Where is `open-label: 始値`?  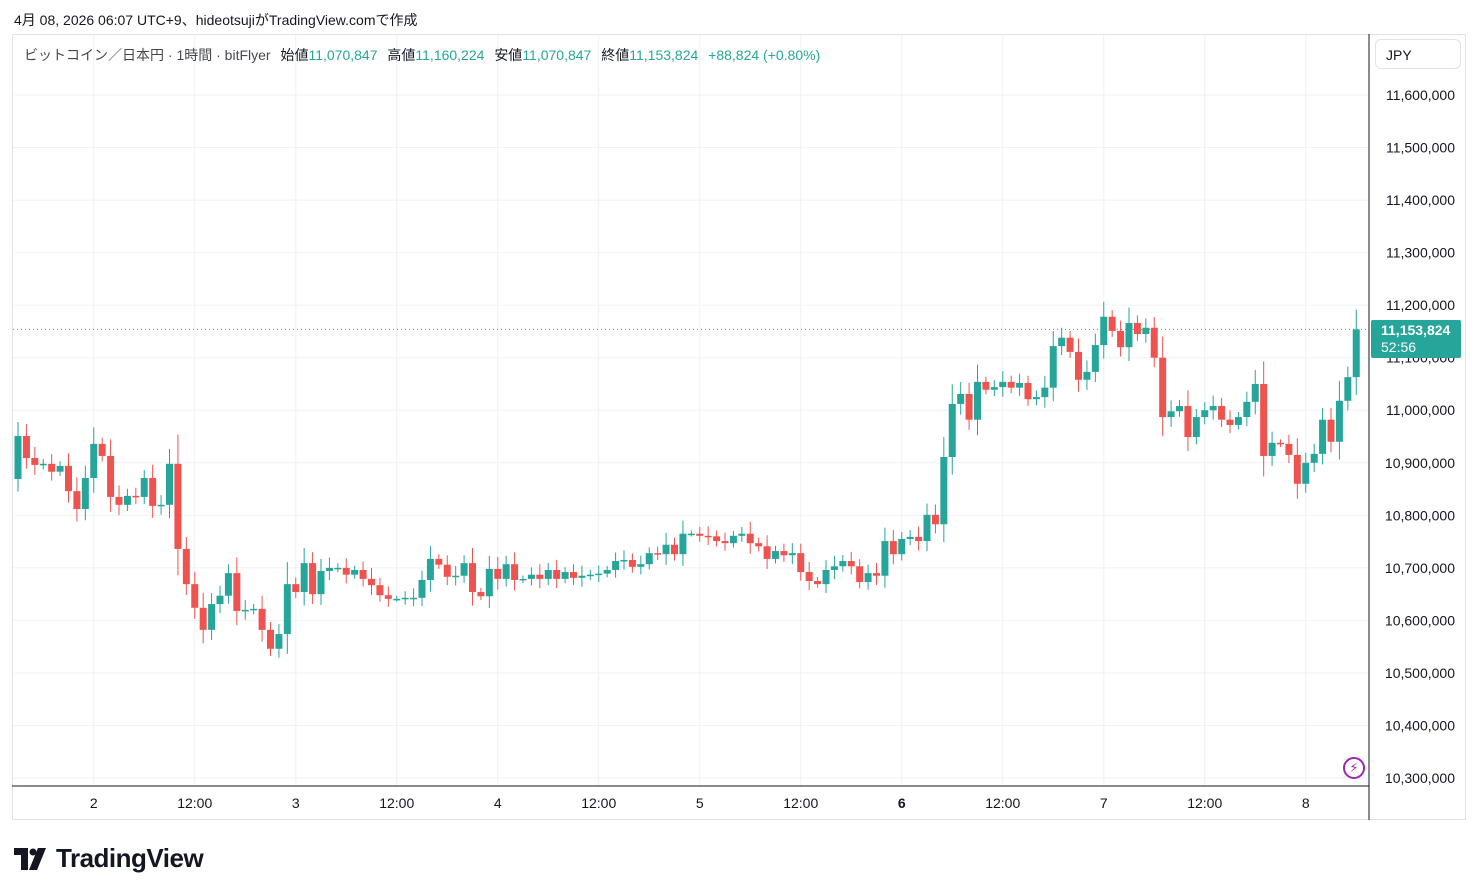
open-label: 始値 is located at coordinates (294, 55).